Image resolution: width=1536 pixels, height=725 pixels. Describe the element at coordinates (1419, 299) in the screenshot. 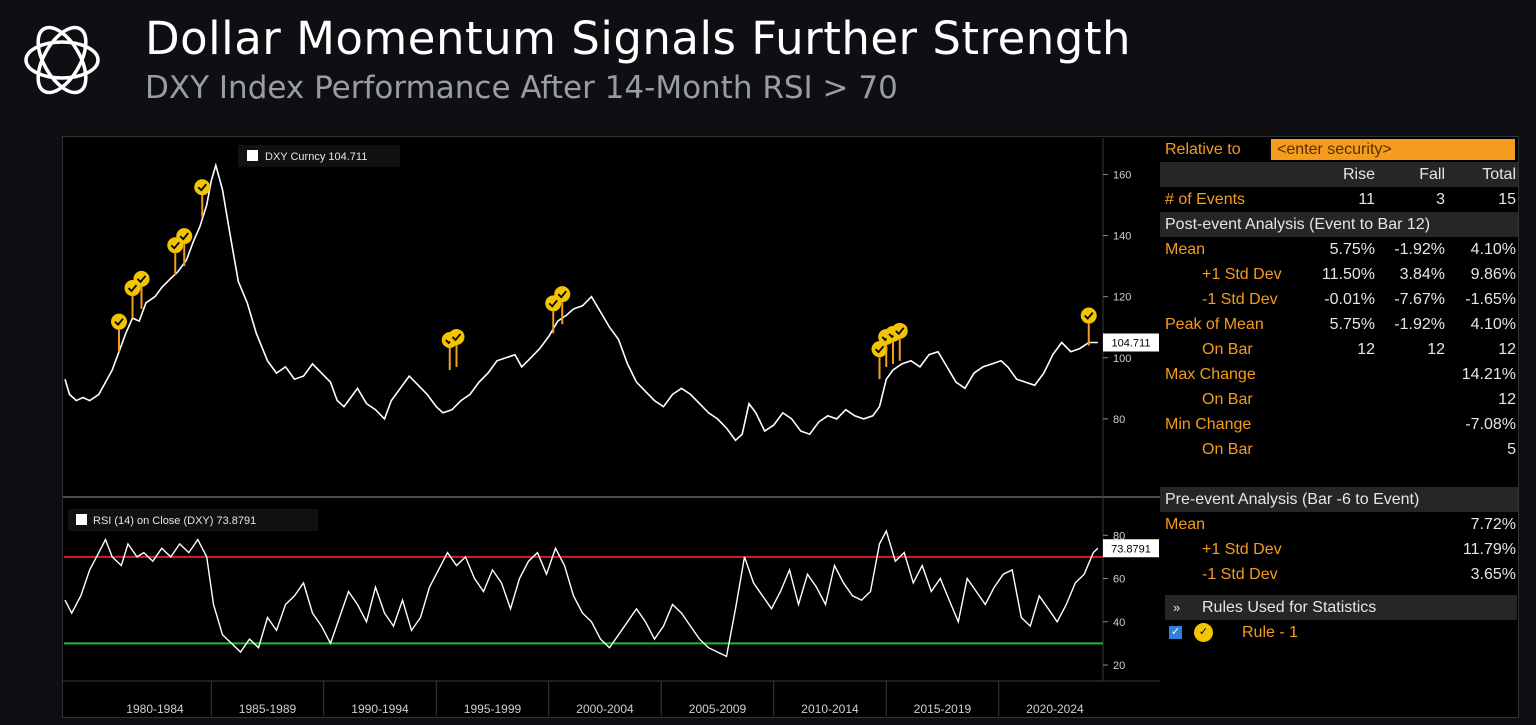

I see `post-event-cell: -7.67%` at that location.